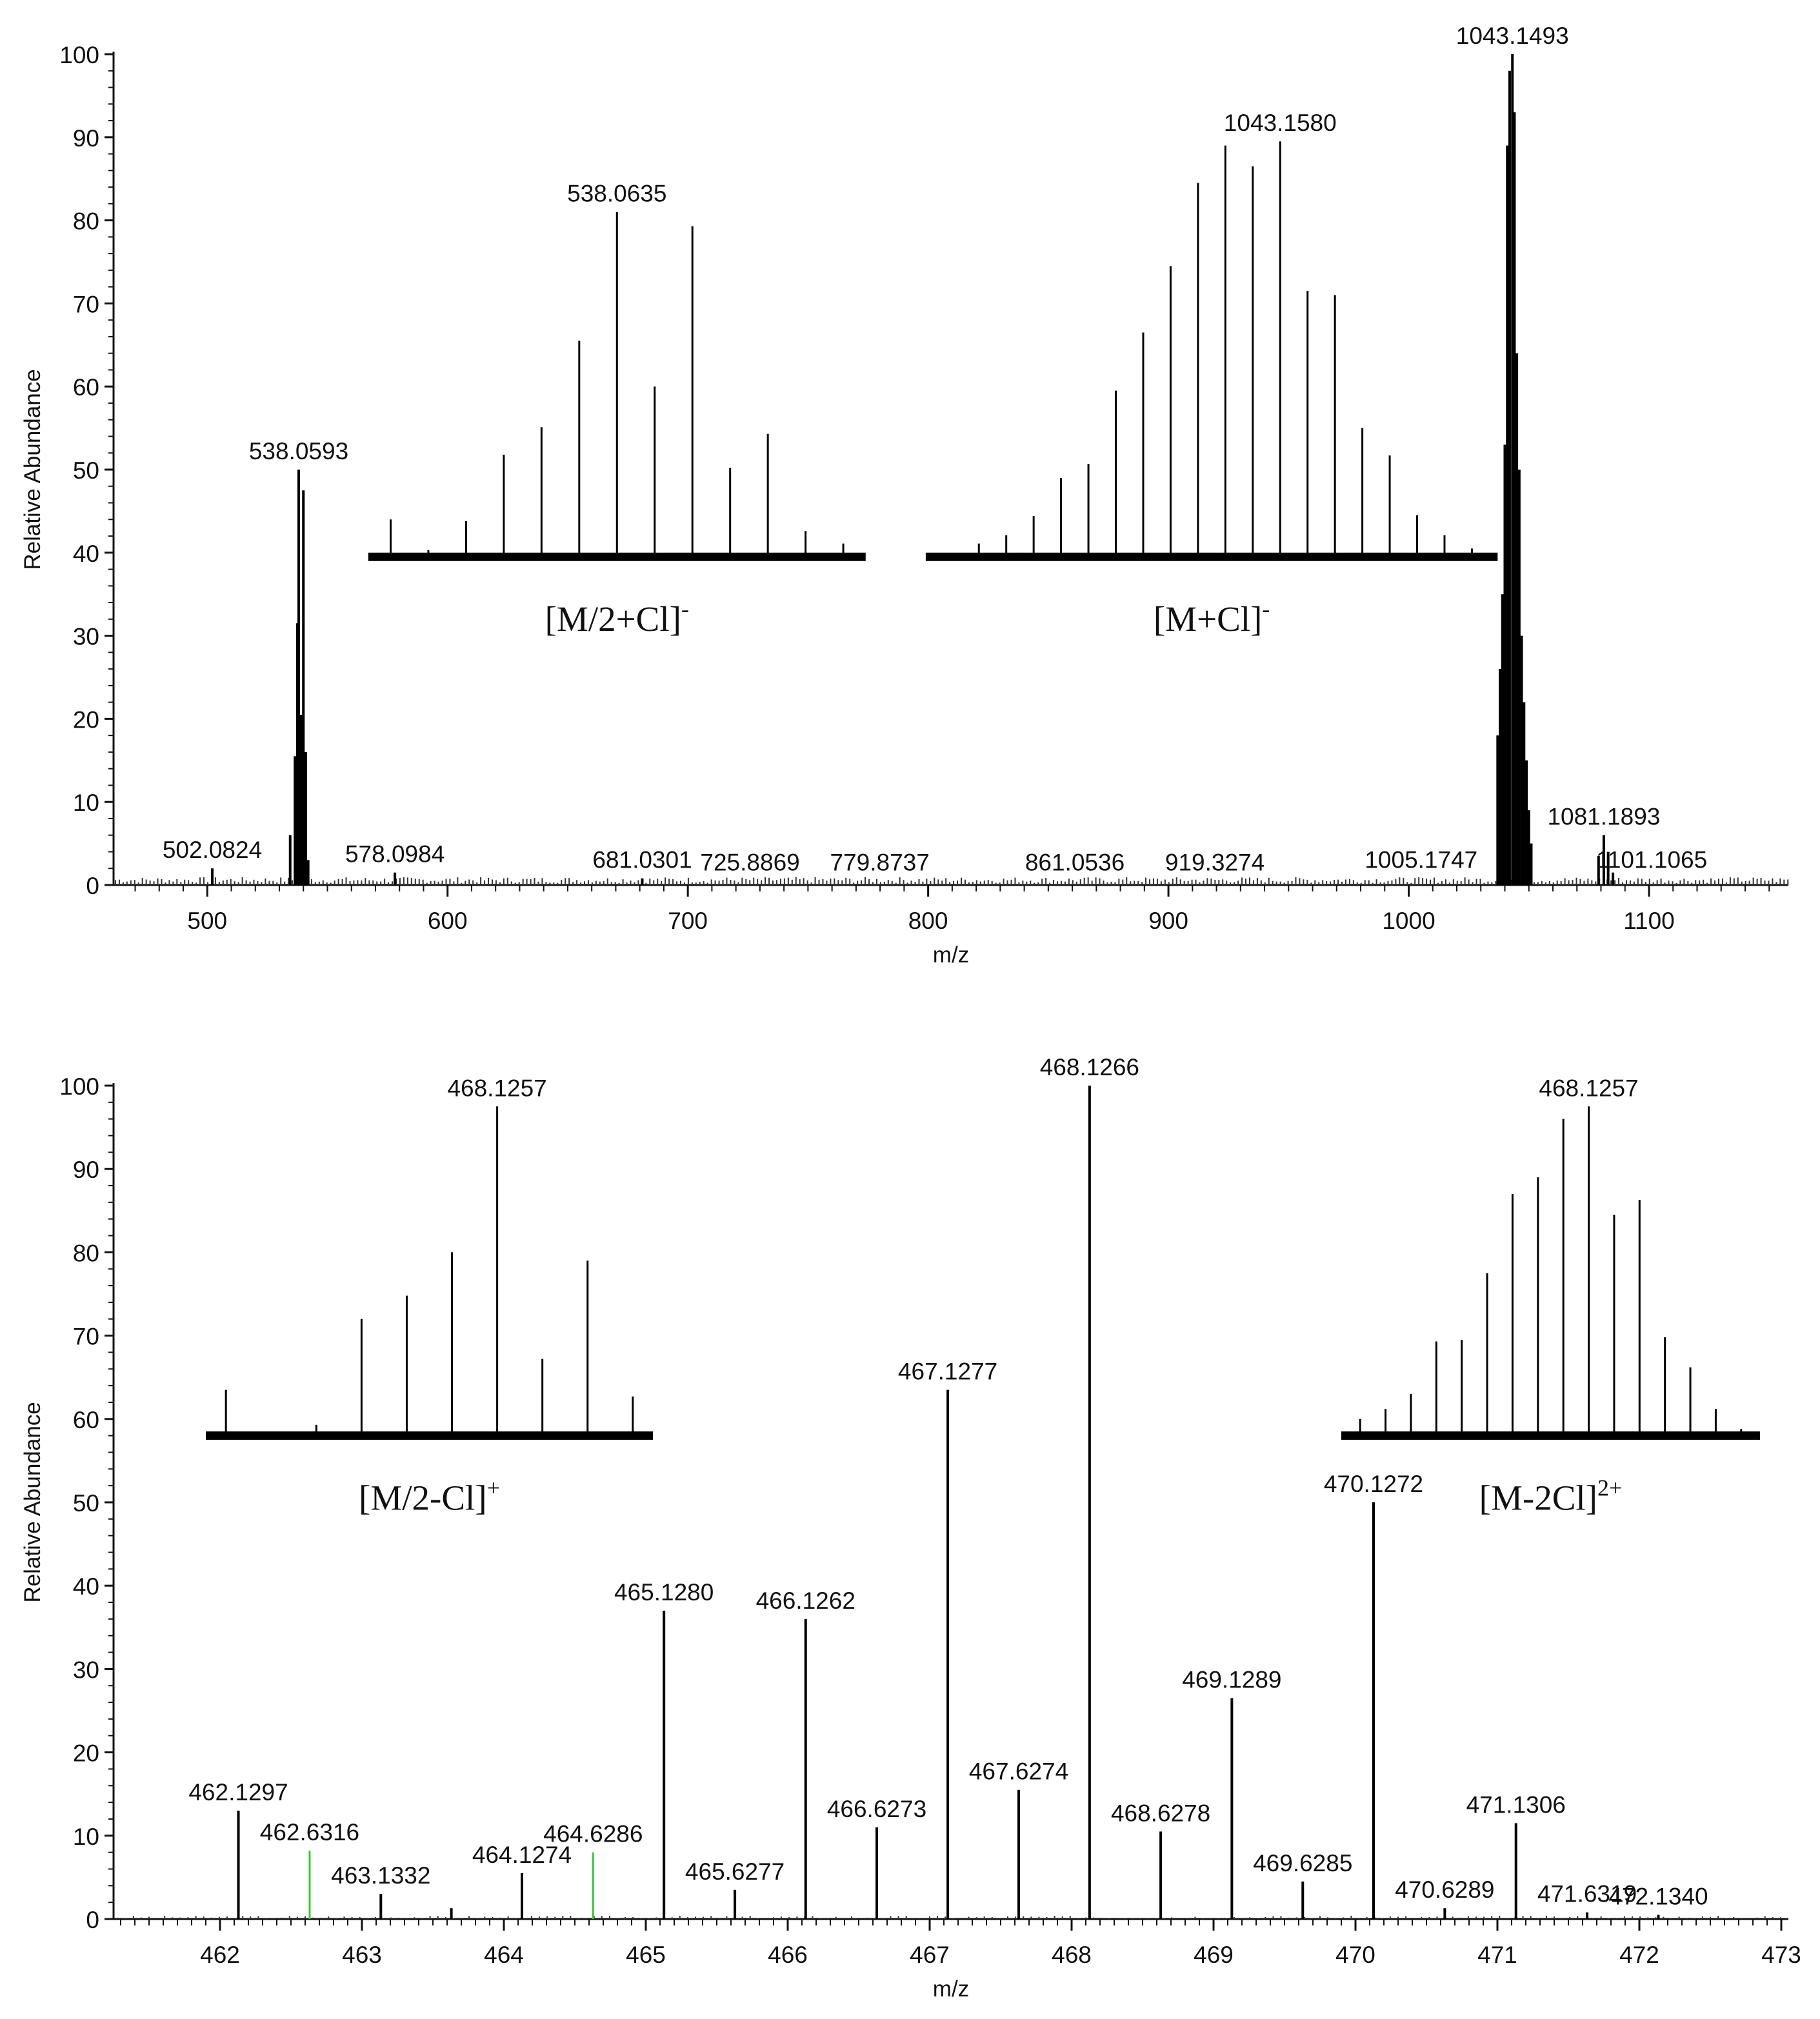  Describe the element at coordinates (1072, 1955) in the screenshot. I see `x-tick-label: 468` at that location.